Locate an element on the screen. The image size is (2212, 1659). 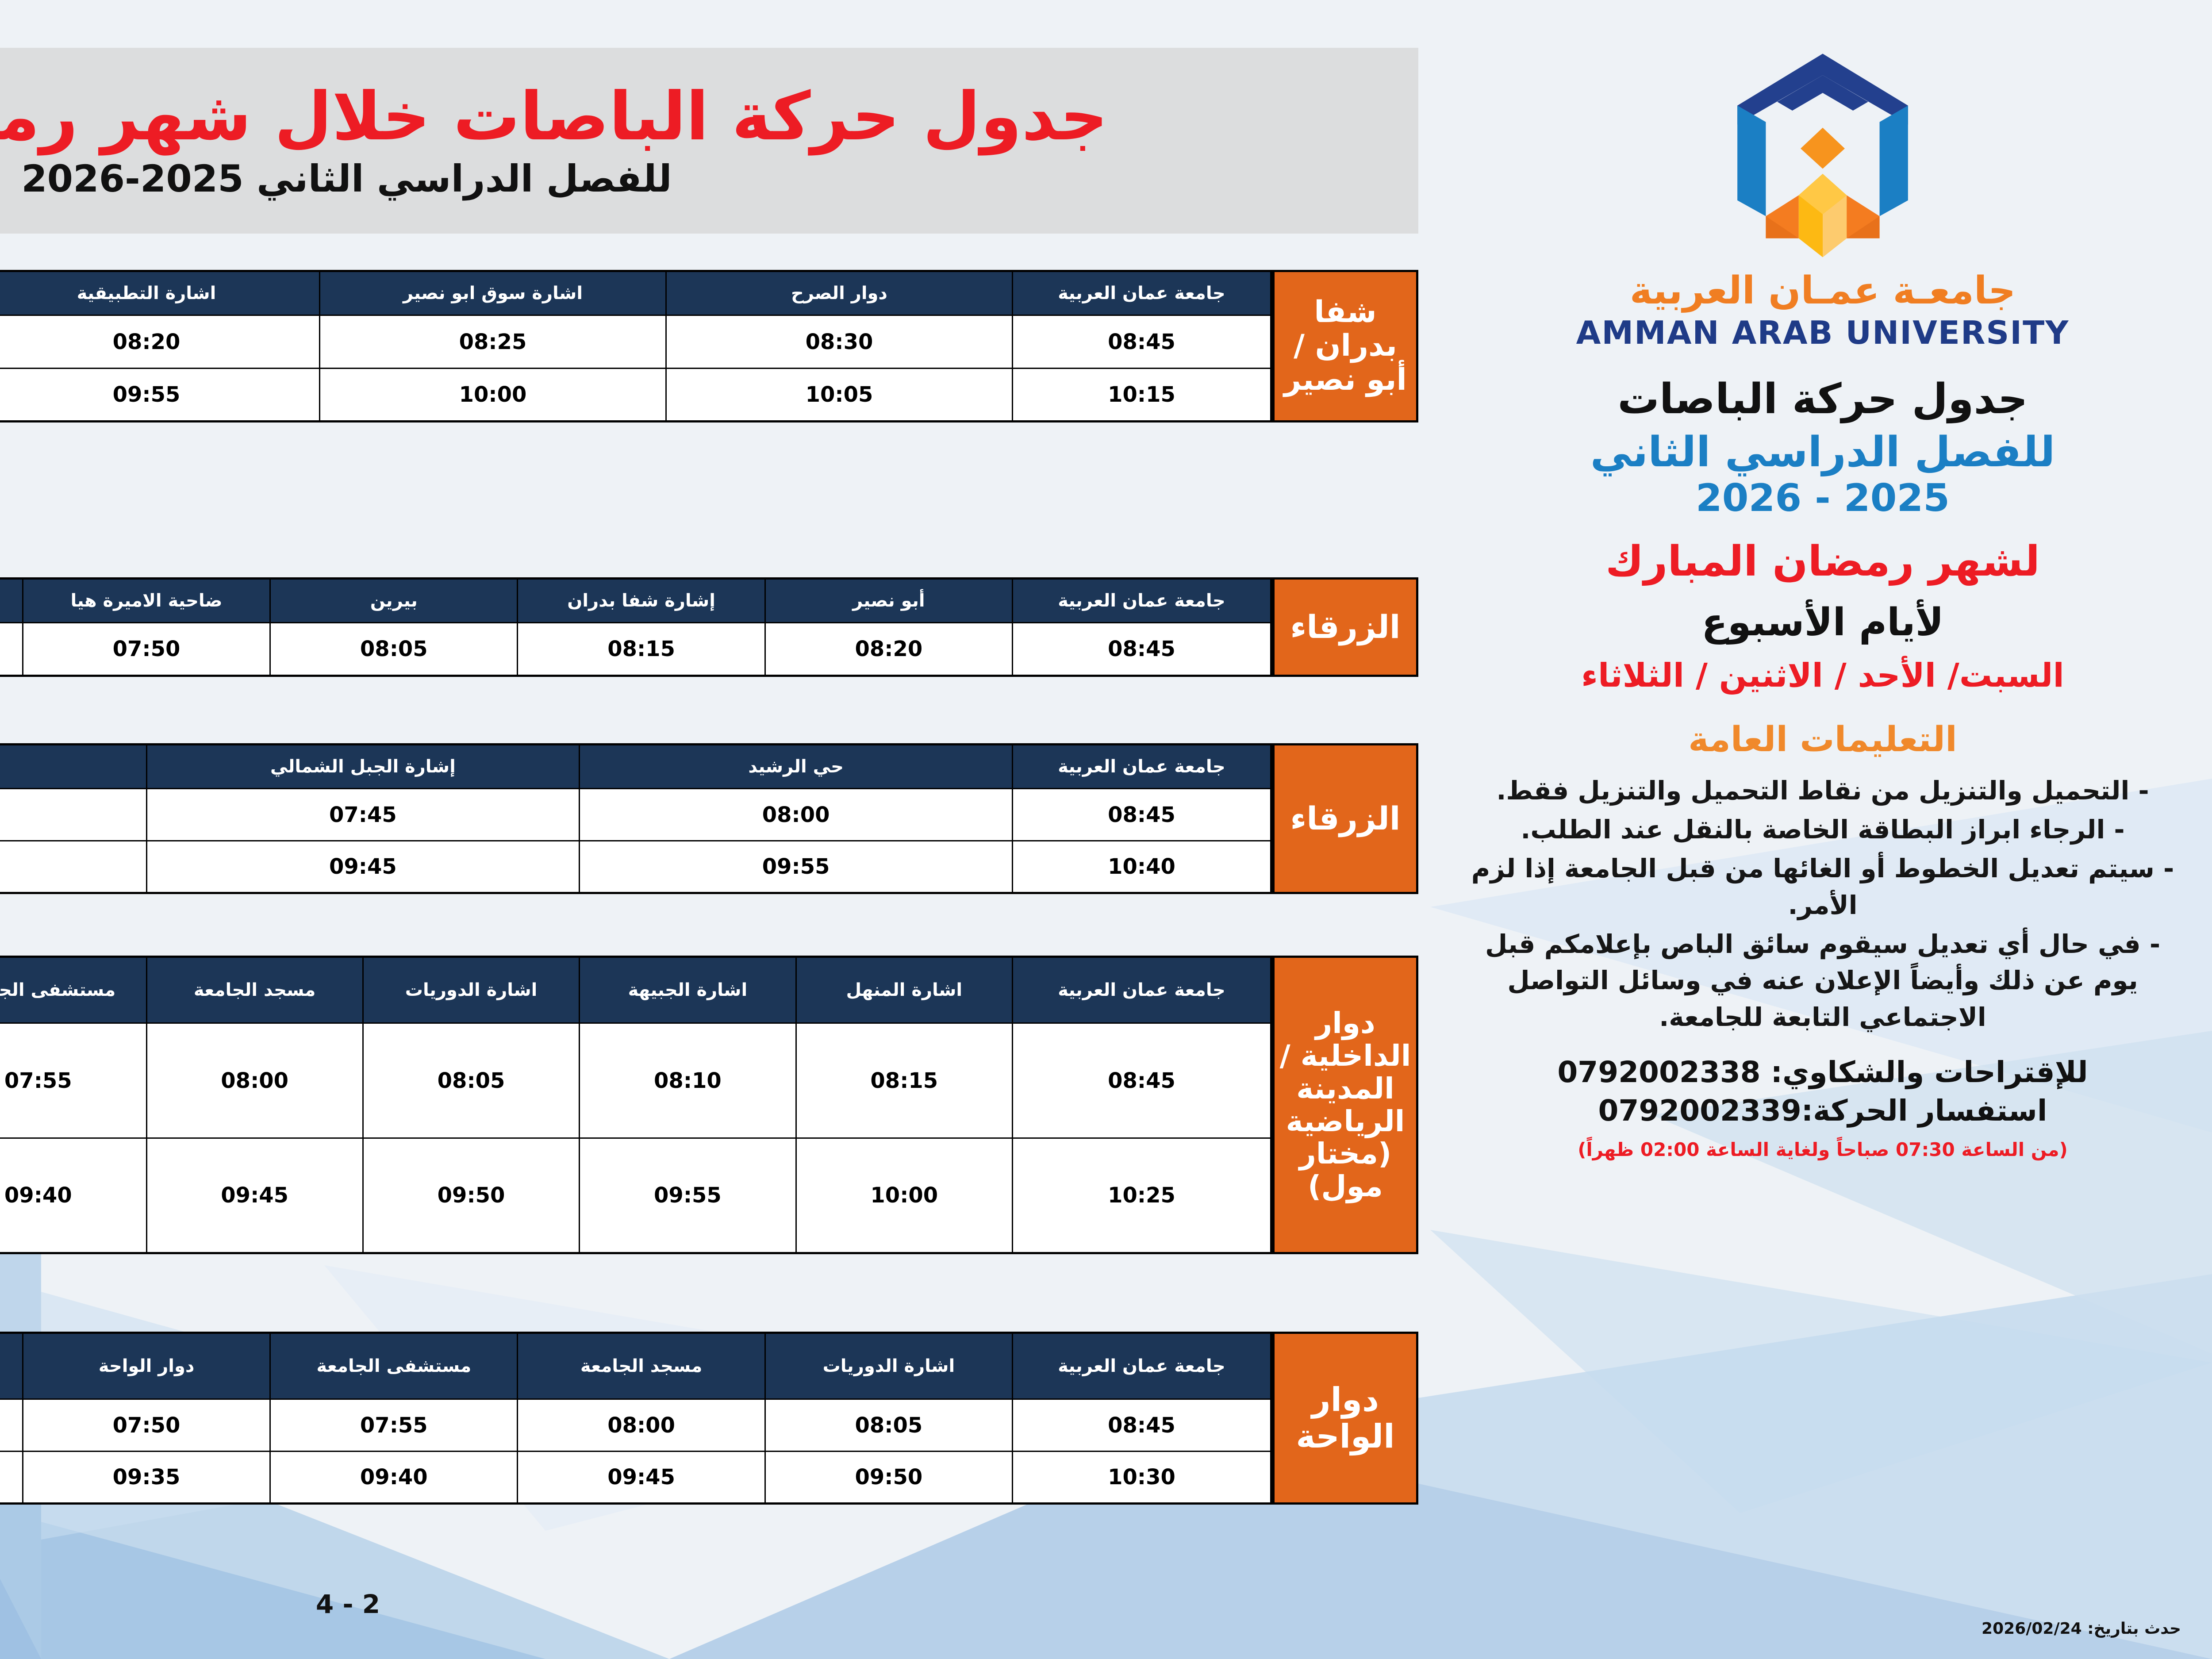
station-header: اشارة الجبيهة is located at coordinates (688, 990).